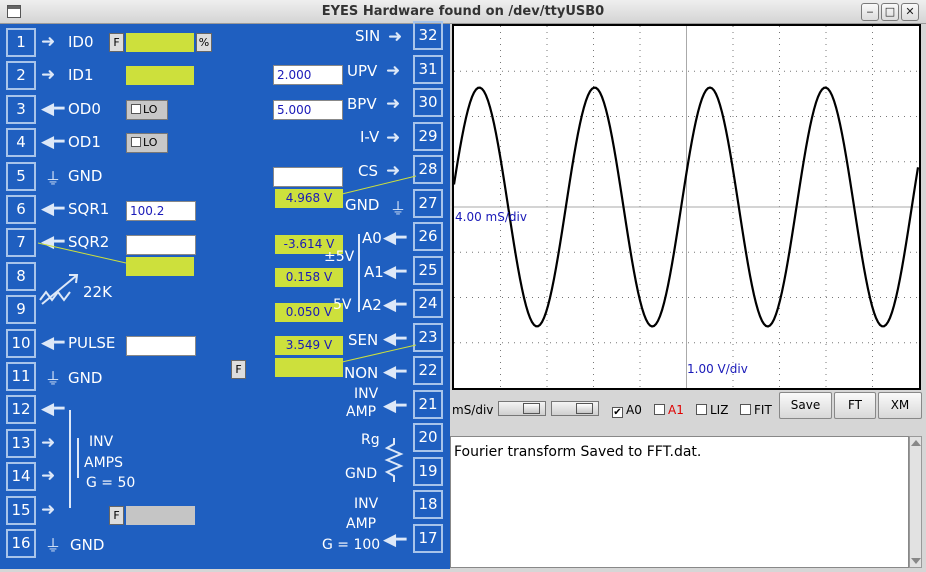  I want to click on id1-reading, so click(160, 75).